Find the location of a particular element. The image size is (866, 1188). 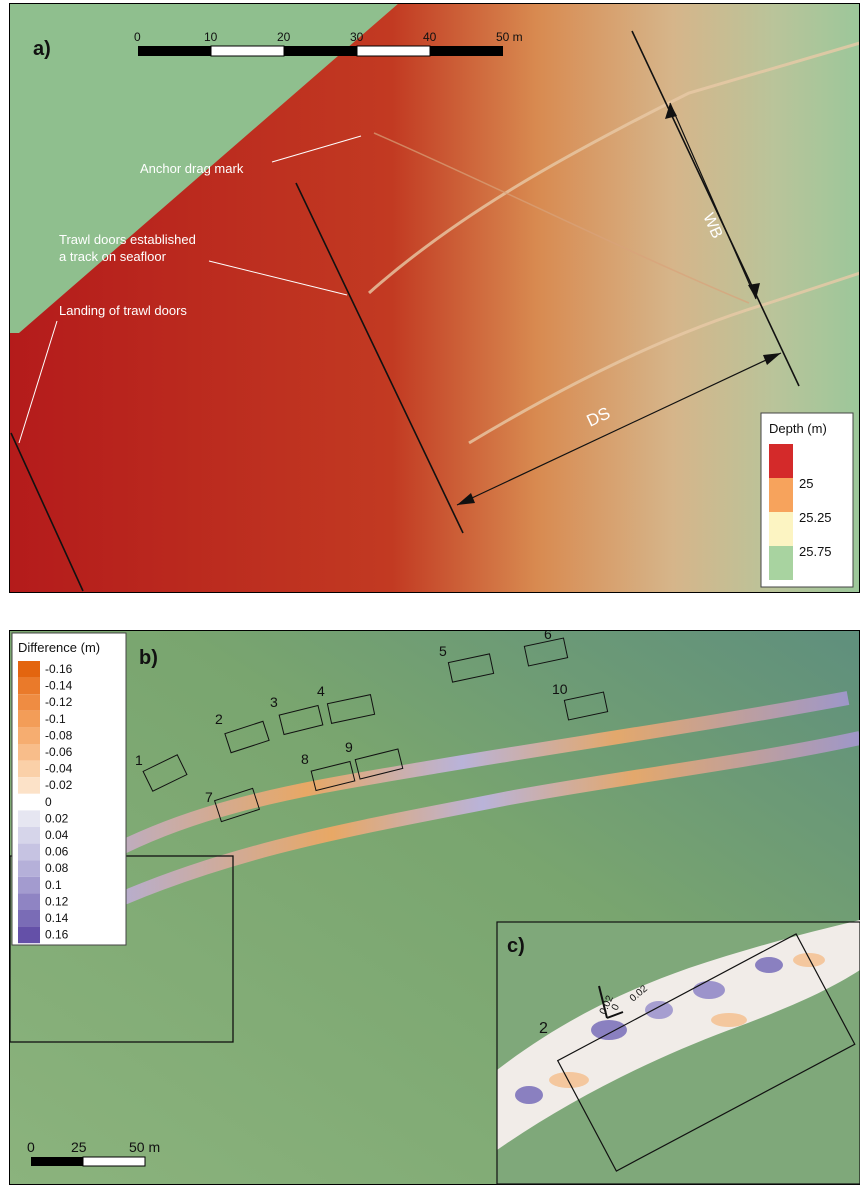

sample-box-label: 8 is located at coordinates (305, 759).